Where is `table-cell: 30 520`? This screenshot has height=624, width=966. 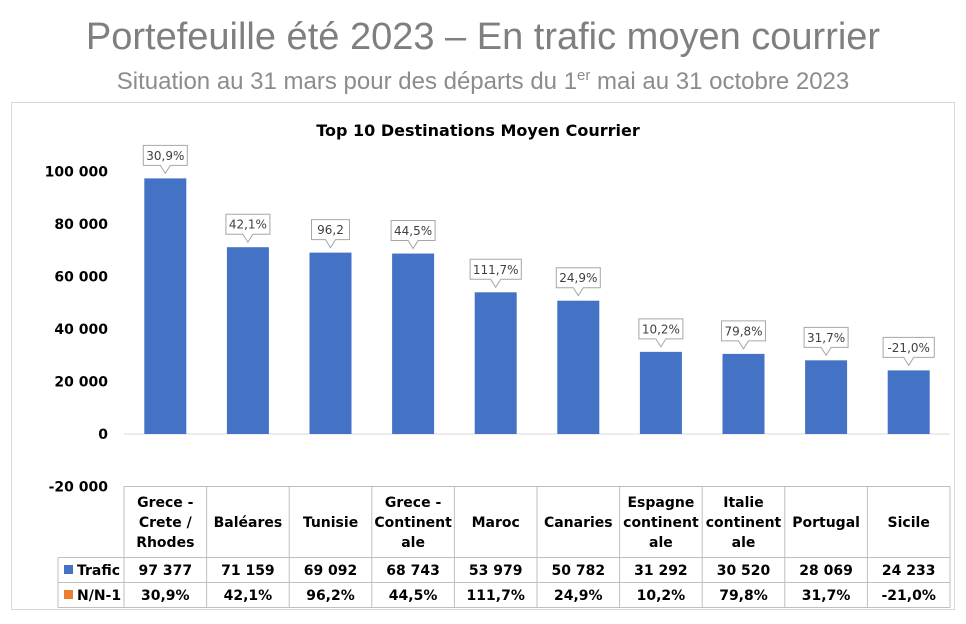 table-cell: 30 520 is located at coordinates (744, 571).